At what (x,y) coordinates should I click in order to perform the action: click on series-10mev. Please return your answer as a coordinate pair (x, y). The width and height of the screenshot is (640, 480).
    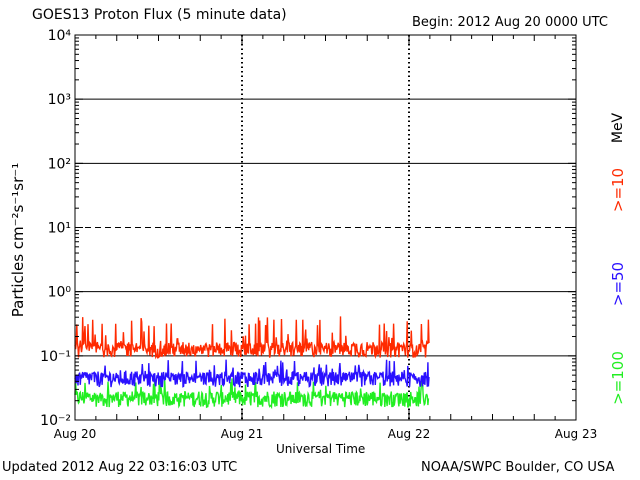
    Looking at the image, I should click on (252, 338).